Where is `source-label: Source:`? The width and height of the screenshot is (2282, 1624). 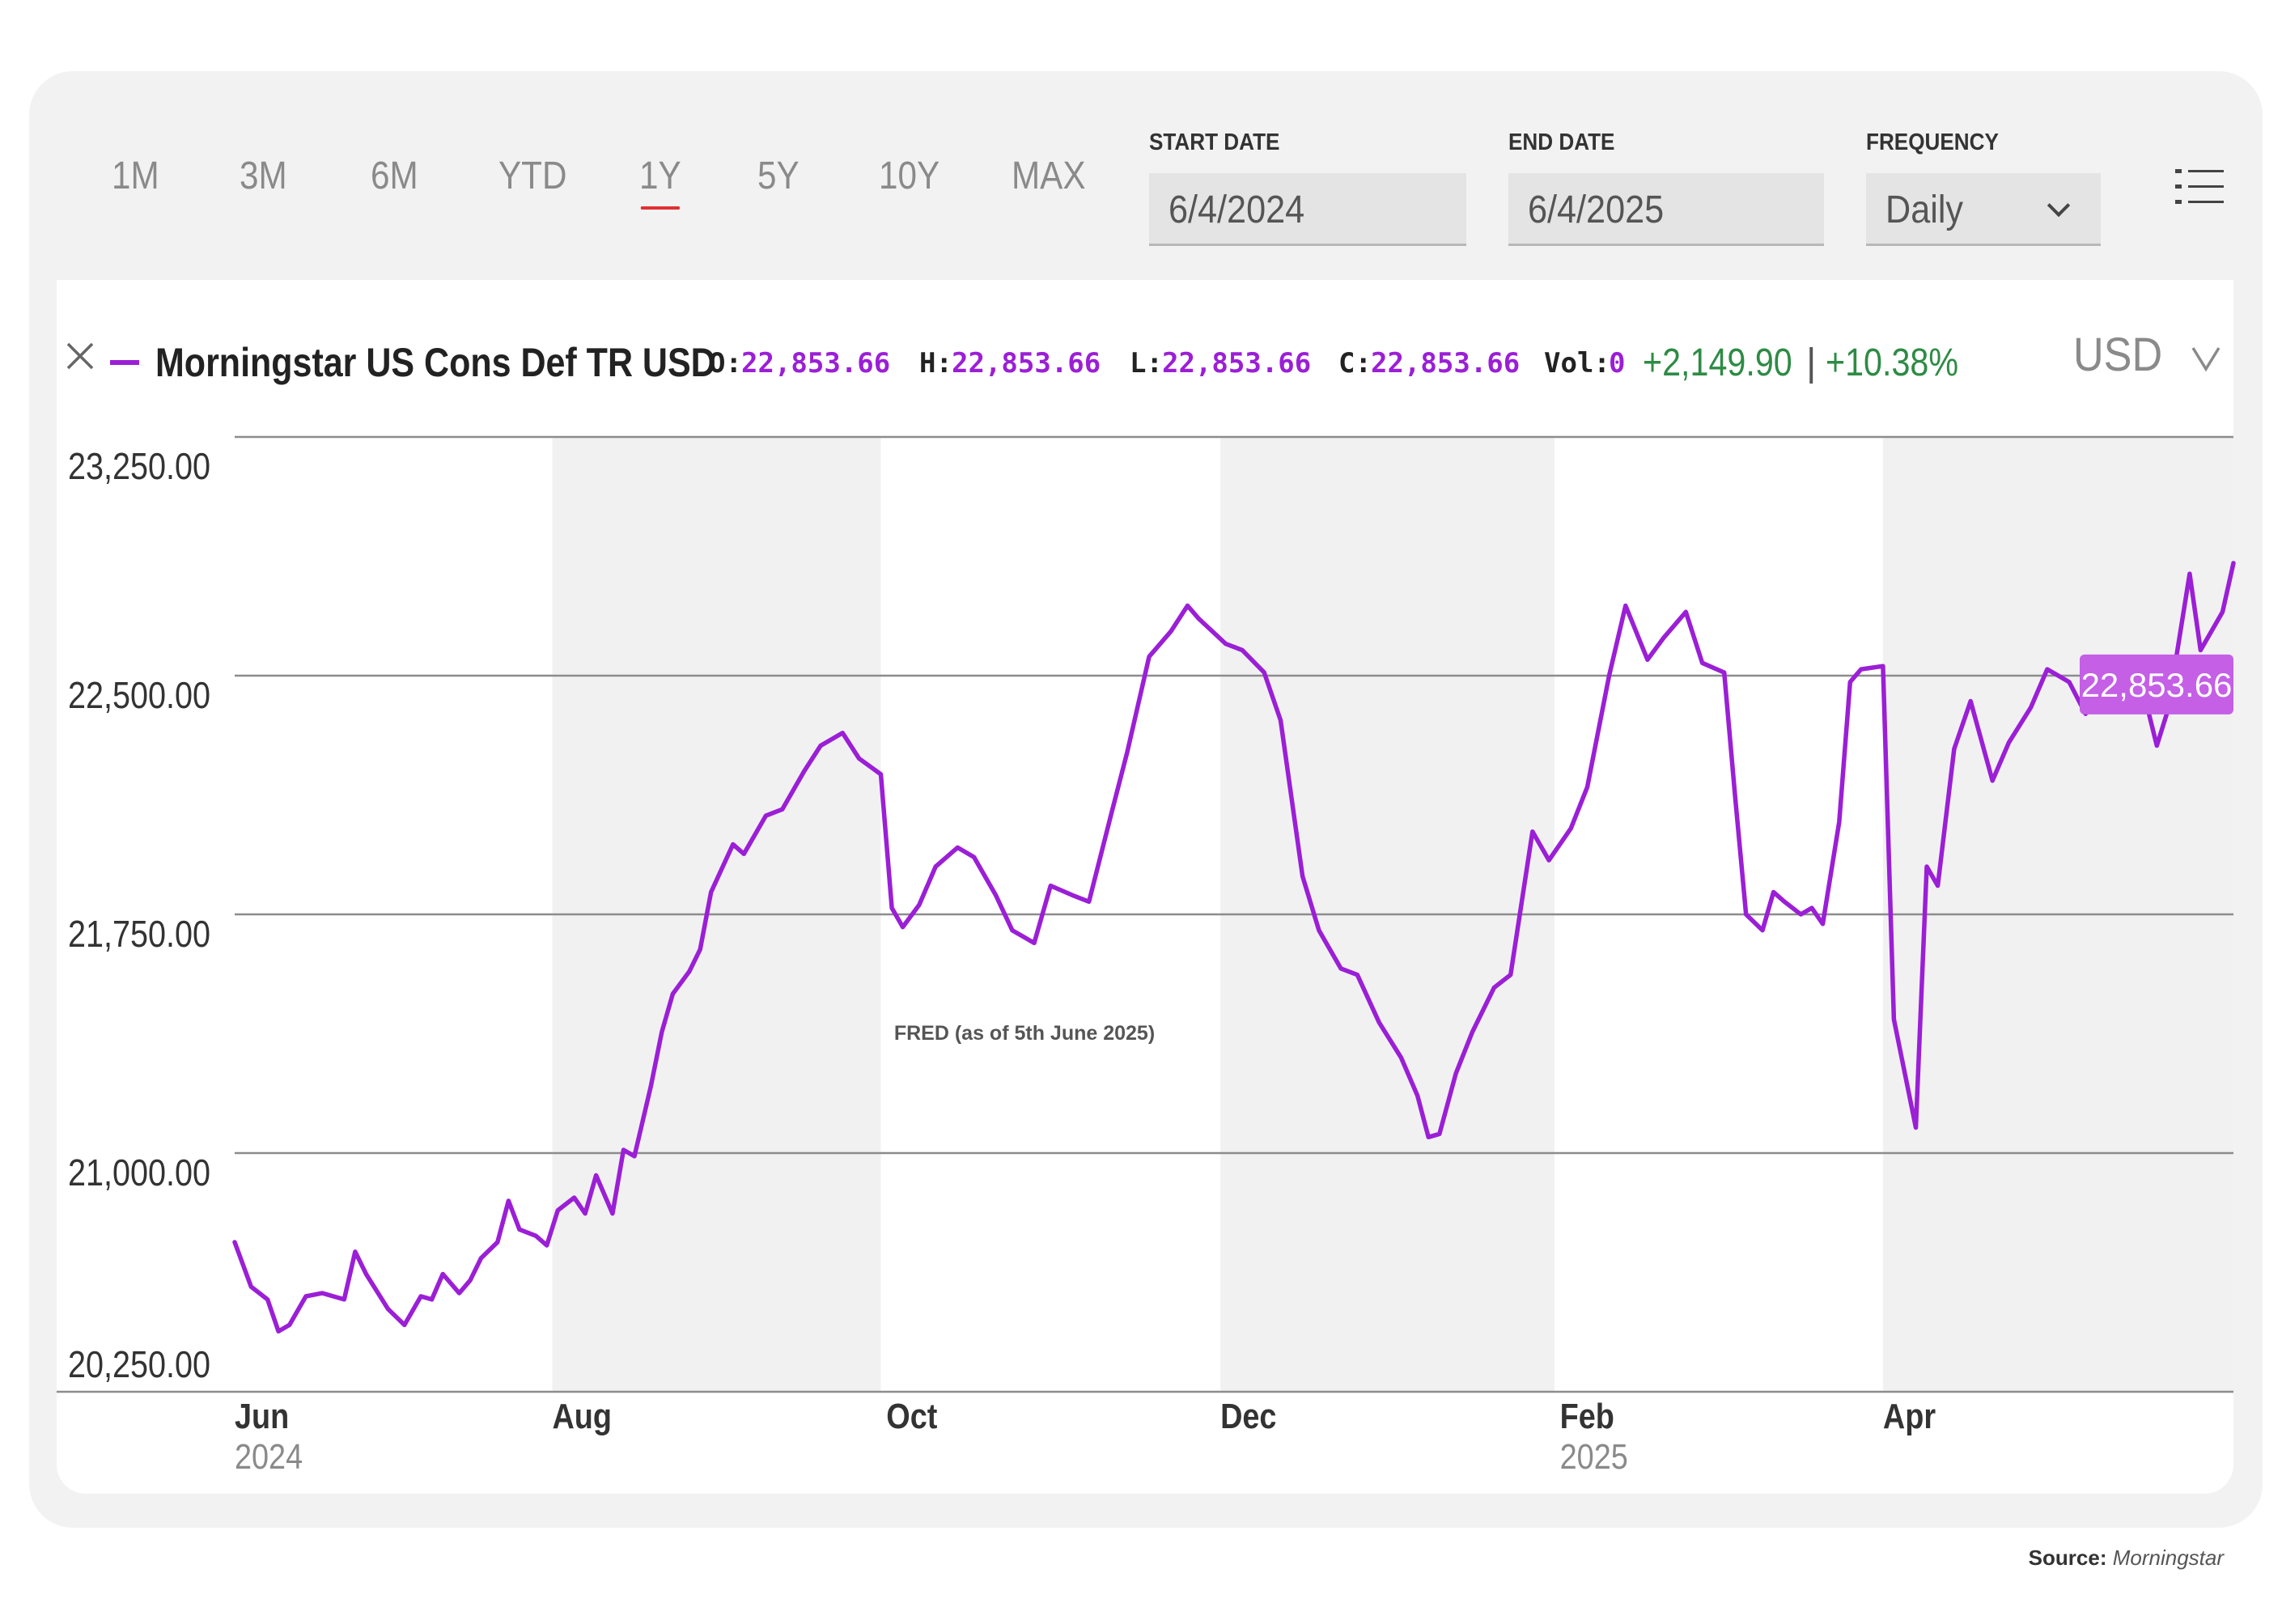 source-label: Source: is located at coordinates (2067, 1558).